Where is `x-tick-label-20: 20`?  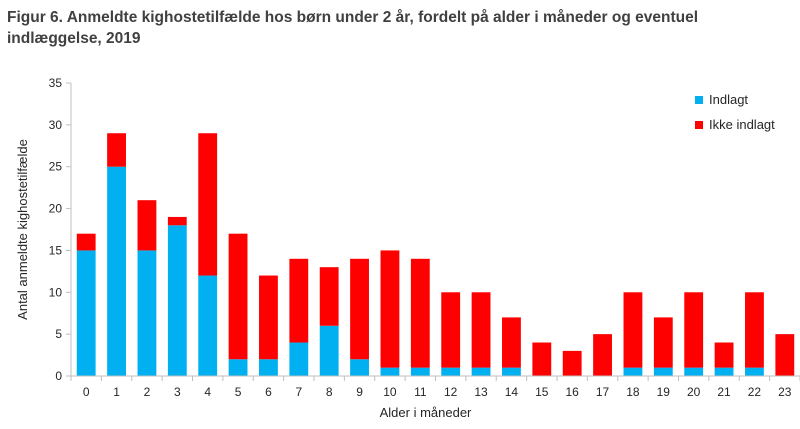 x-tick-label-20: 20 is located at coordinates (694, 392).